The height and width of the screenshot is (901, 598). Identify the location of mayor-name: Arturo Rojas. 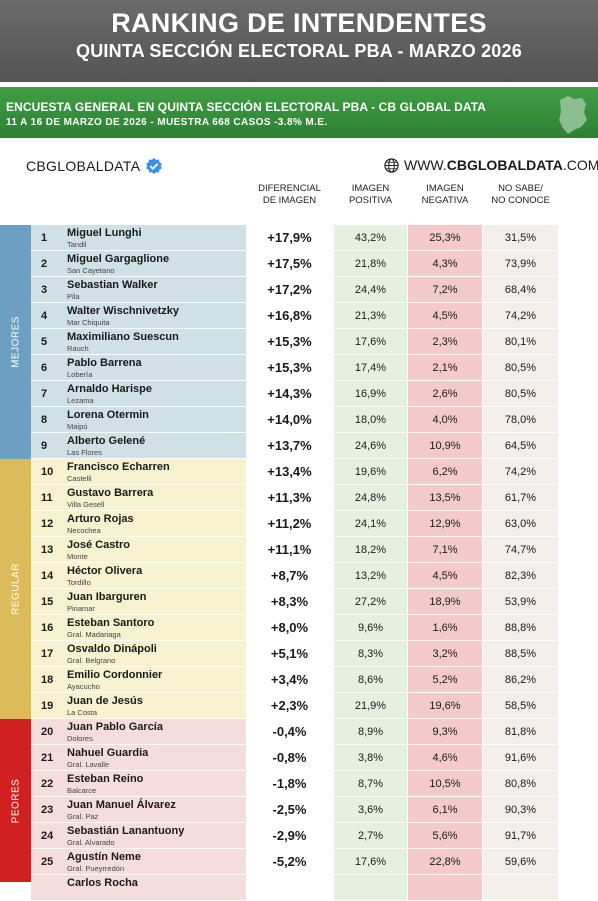
(100, 519).